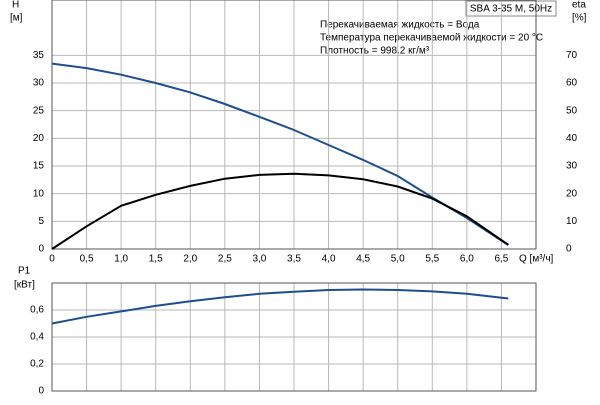 This screenshot has height=405, width=600. Describe the element at coordinates (156, 259) in the screenshot. I see `x-tick-label: 1,5` at that location.